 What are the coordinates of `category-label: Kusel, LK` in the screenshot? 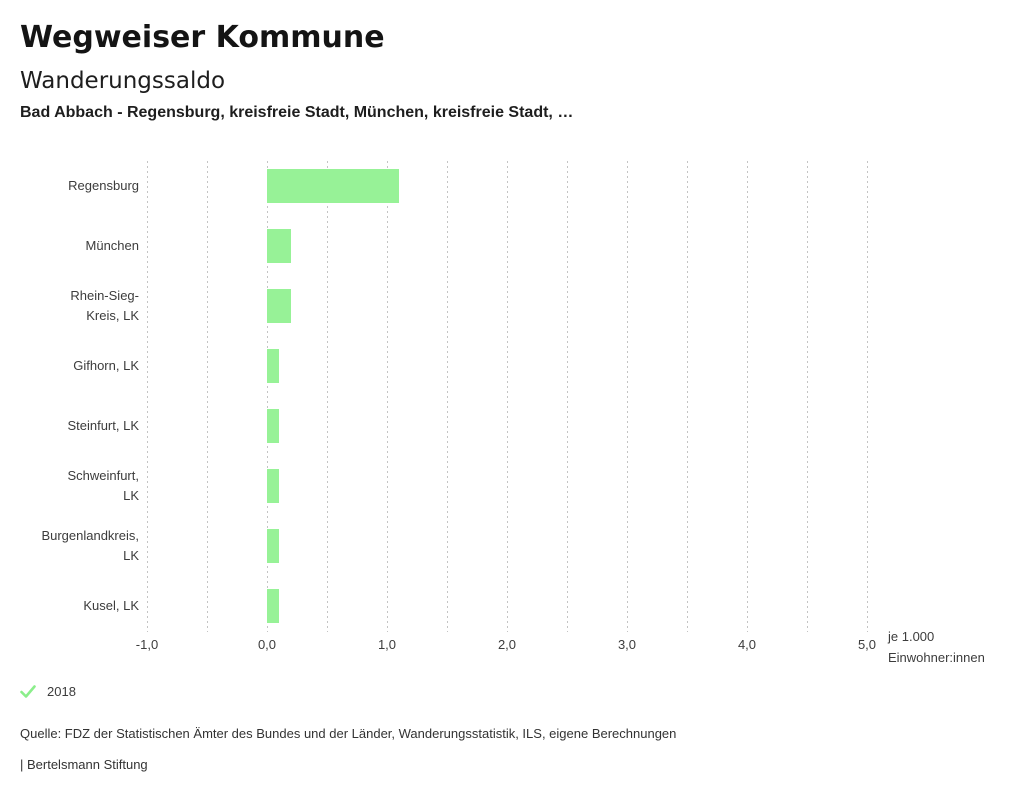 It's located at (111, 605).